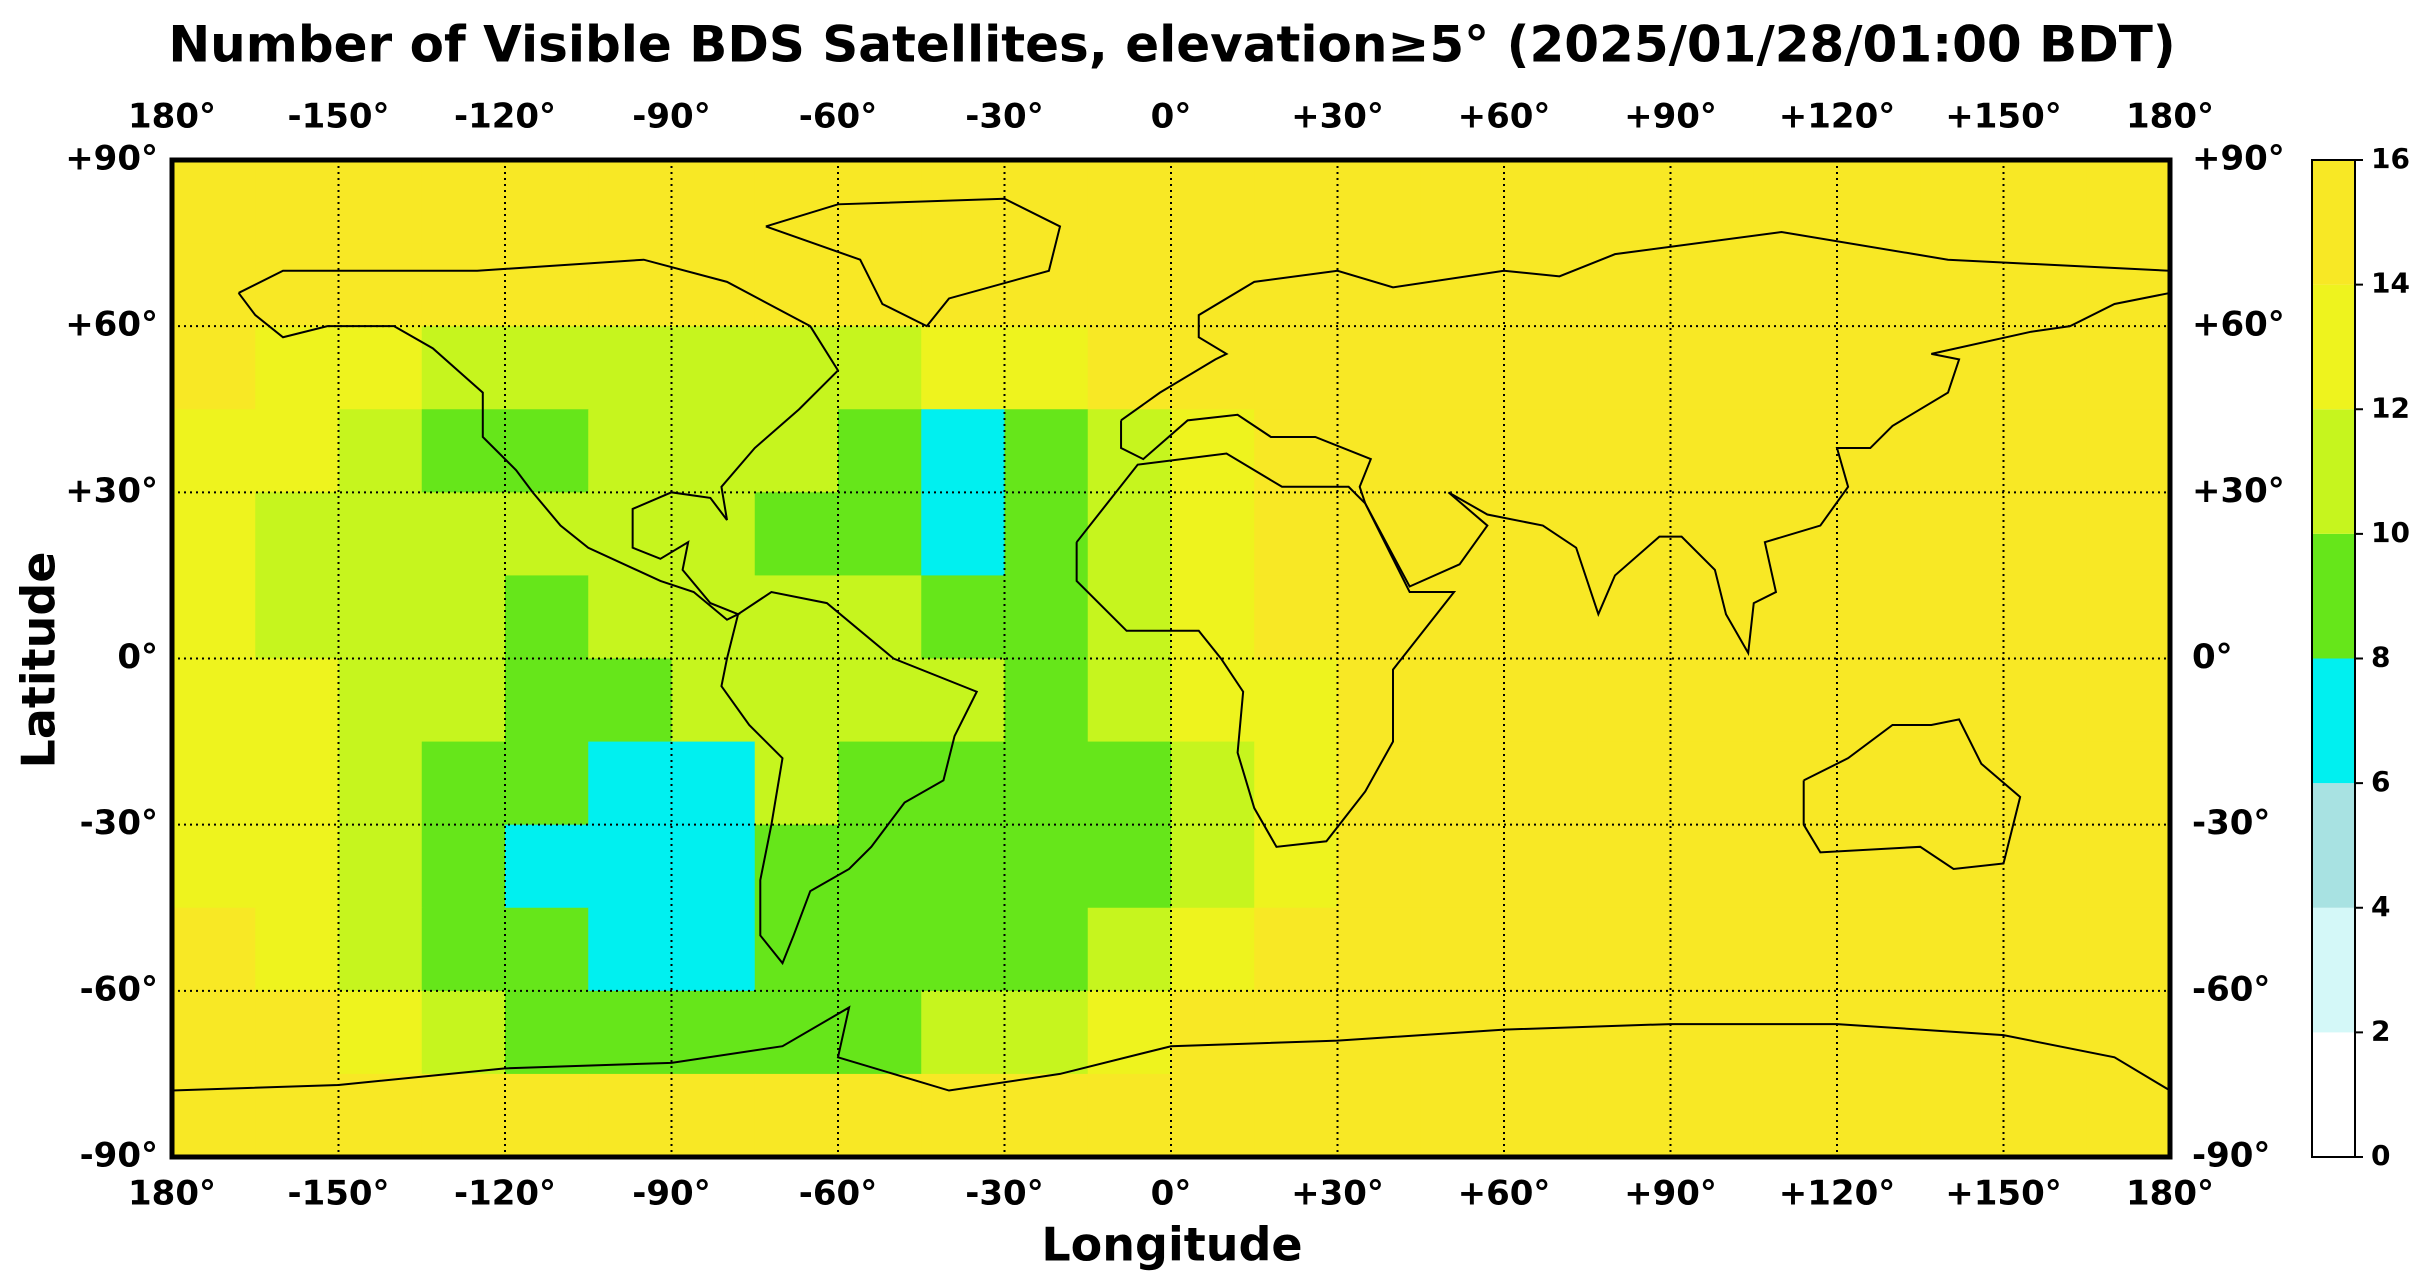  I want to click on coastline, so click(1171, 1048).